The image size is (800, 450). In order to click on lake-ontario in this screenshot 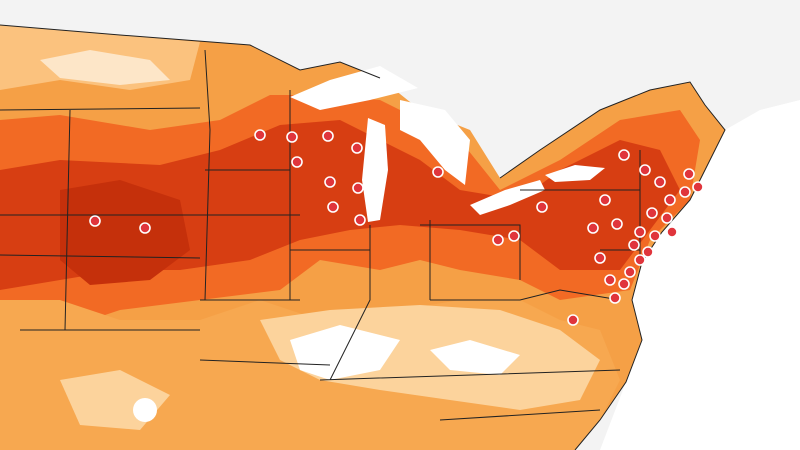, I will do `click(575, 173)`.